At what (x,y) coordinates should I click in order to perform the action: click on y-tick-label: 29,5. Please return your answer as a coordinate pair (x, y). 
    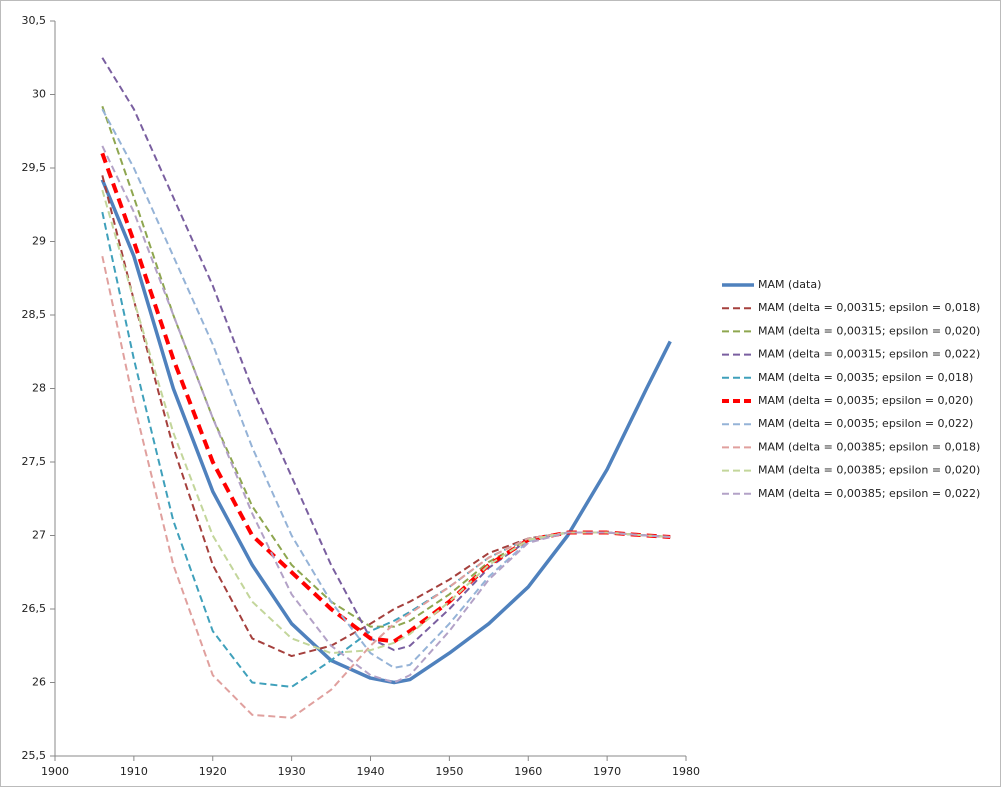
    Looking at the image, I should click on (34, 167).